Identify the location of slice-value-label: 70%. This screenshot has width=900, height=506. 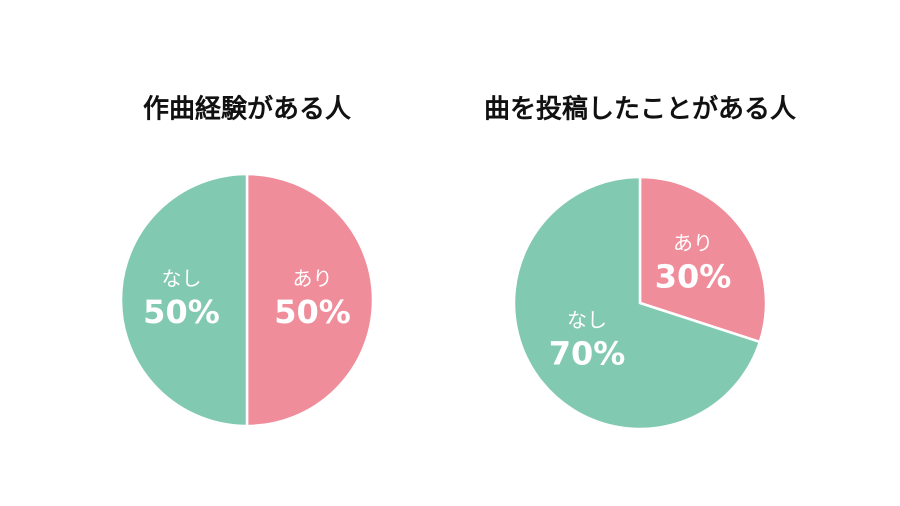
(587, 354).